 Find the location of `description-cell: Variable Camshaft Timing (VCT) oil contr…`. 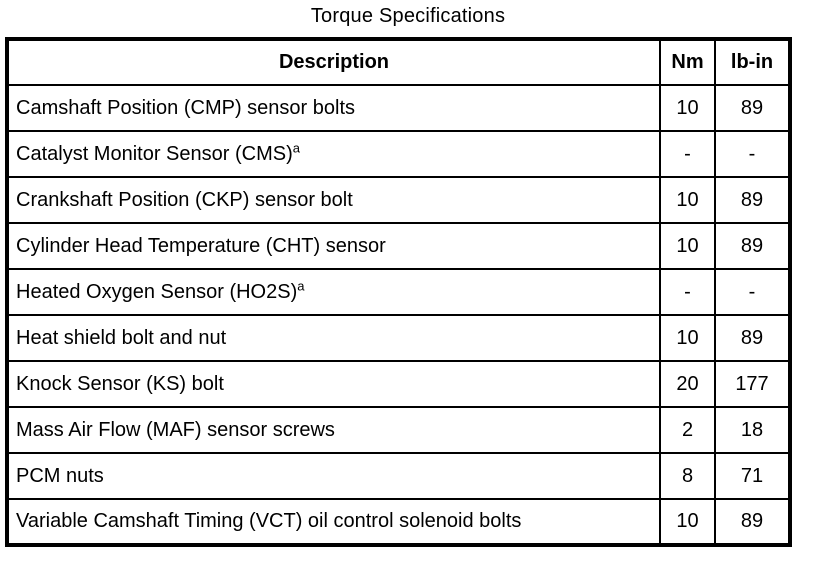

description-cell: Variable Camshaft Timing (VCT) oil contr… is located at coordinates (333, 522).